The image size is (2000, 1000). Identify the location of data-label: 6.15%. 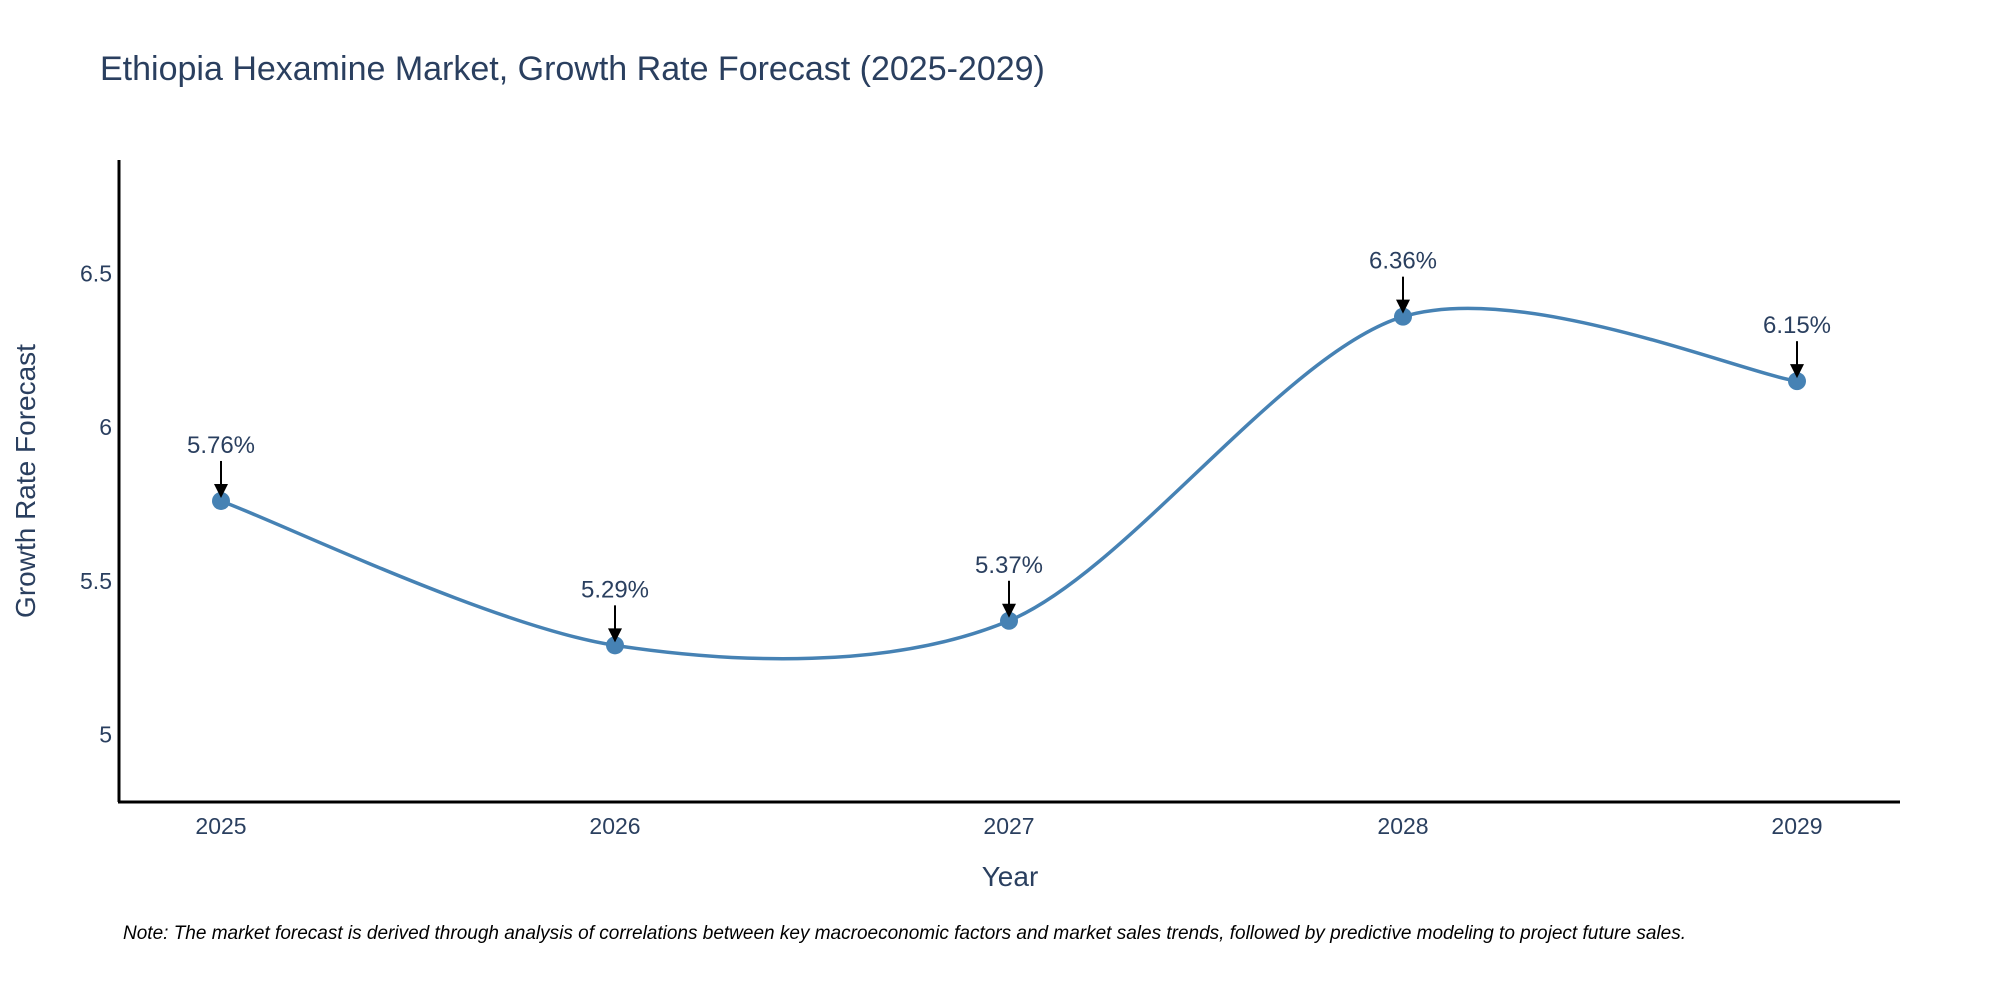
(1797, 325).